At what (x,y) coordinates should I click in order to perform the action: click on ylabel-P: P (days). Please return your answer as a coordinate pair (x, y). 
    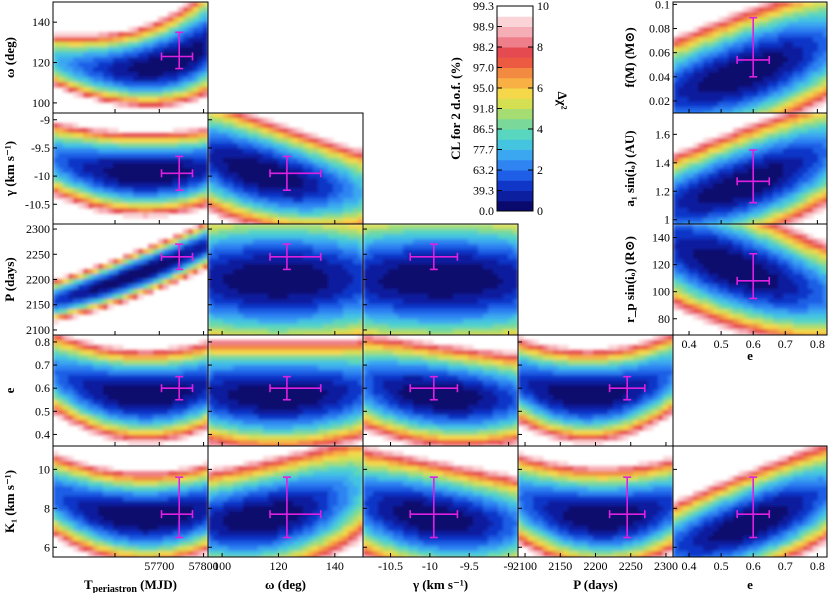
    Looking at the image, I should click on (9, 279).